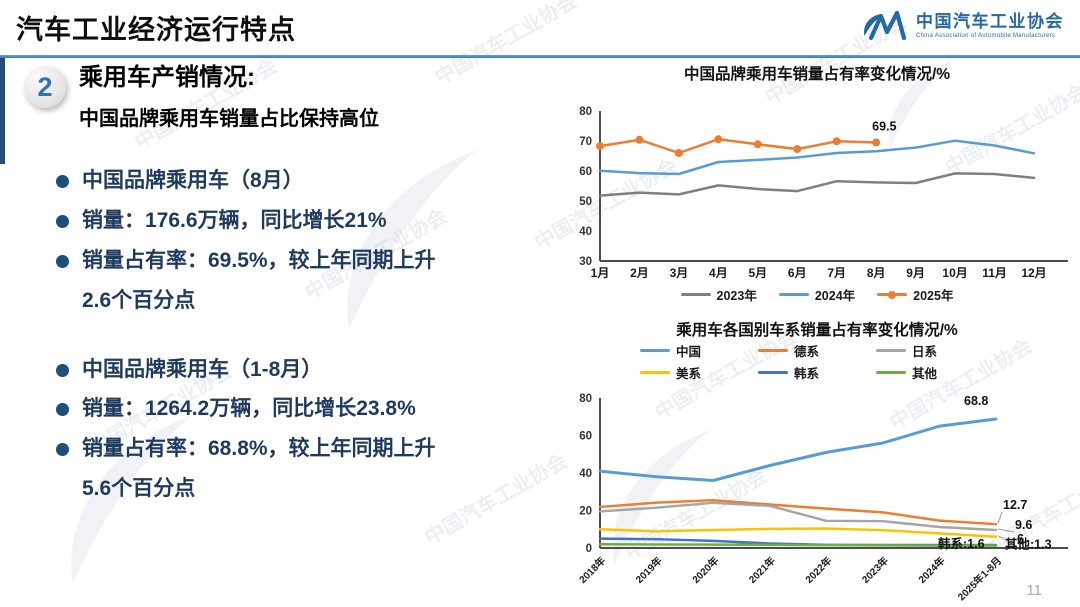 The height and width of the screenshot is (607, 1080). I want to click on data-label: 其他:1.3, so click(1028, 544).